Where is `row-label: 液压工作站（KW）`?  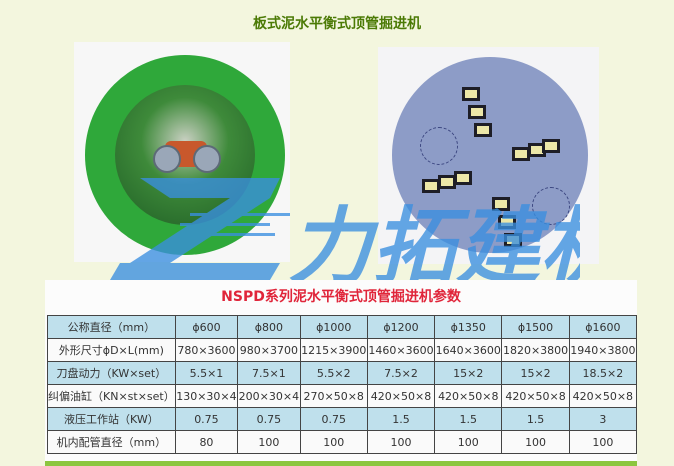 row-label: 液压工作站（KW） is located at coordinates (111, 419).